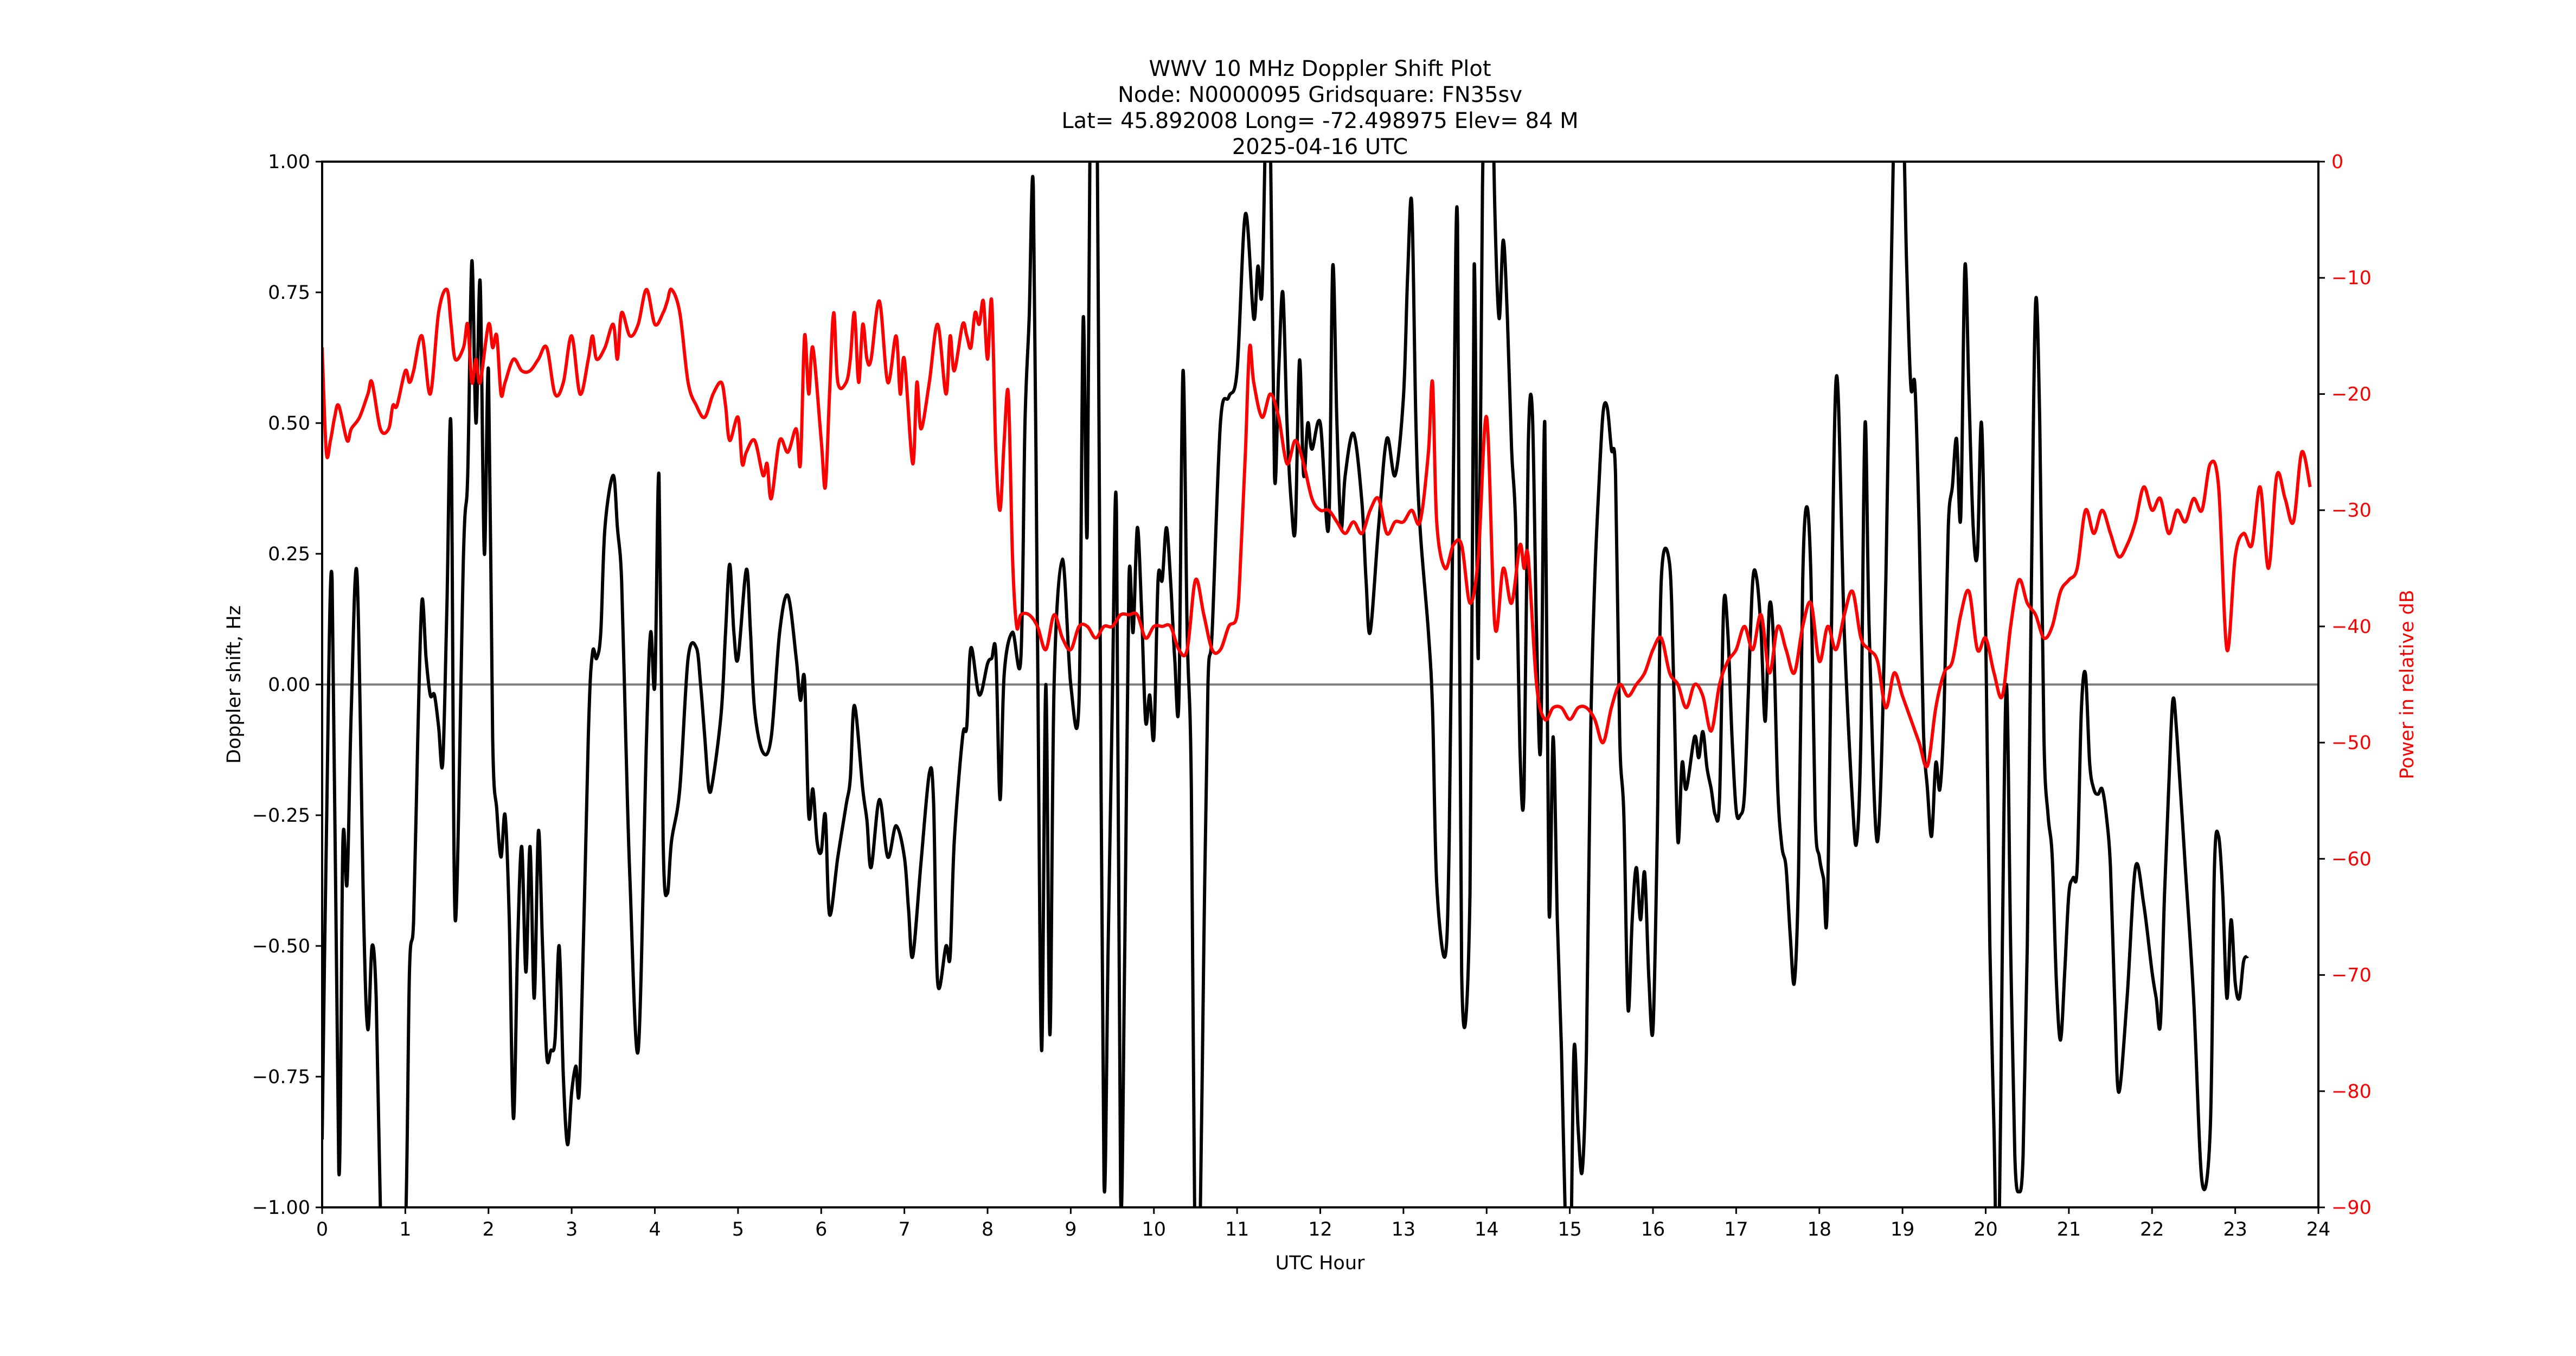  What do you see at coordinates (1487, 1229) in the screenshot?
I see `x-tick-label: 14` at bounding box center [1487, 1229].